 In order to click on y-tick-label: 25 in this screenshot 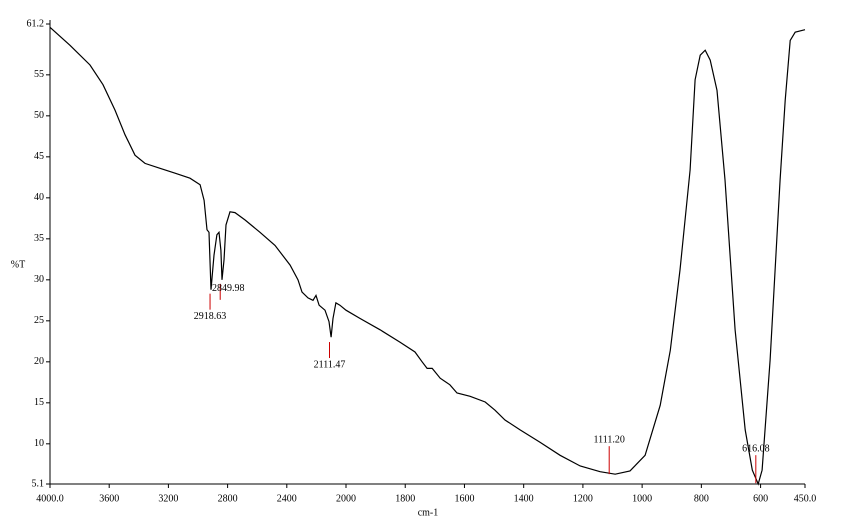, I will do `click(39, 320)`.